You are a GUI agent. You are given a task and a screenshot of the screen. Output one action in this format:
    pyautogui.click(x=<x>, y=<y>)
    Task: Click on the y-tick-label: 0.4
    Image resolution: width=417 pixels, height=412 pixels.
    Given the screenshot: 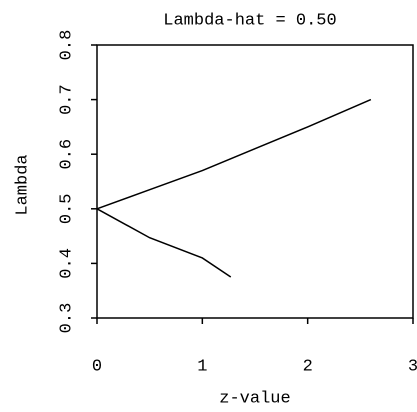 What is the action you would take?
    pyautogui.click(x=66, y=263)
    